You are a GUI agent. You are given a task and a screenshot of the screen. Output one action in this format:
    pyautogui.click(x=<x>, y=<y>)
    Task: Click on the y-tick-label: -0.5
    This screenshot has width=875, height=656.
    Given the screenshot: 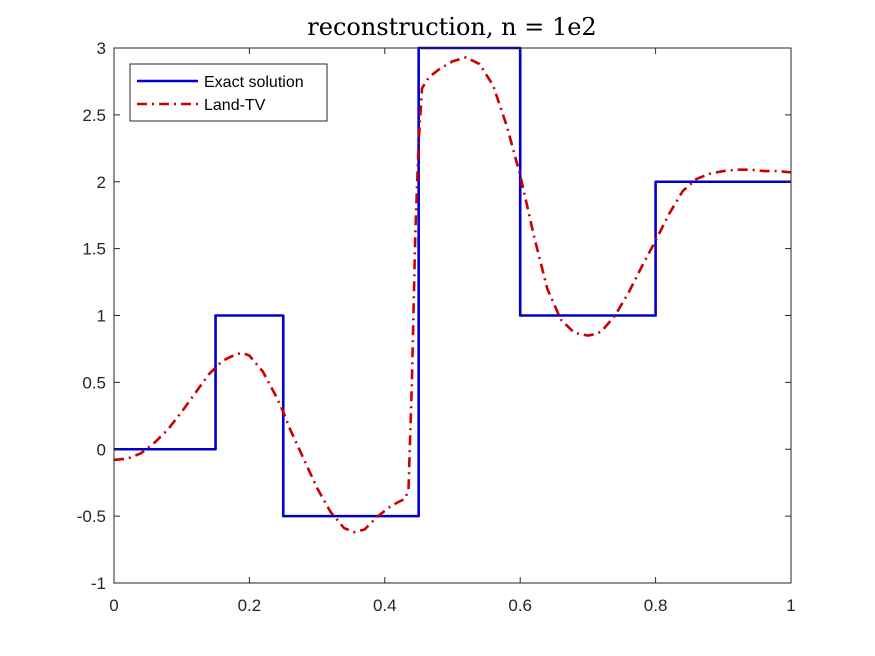 What is the action you would take?
    pyautogui.click(x=91, y=516)
    